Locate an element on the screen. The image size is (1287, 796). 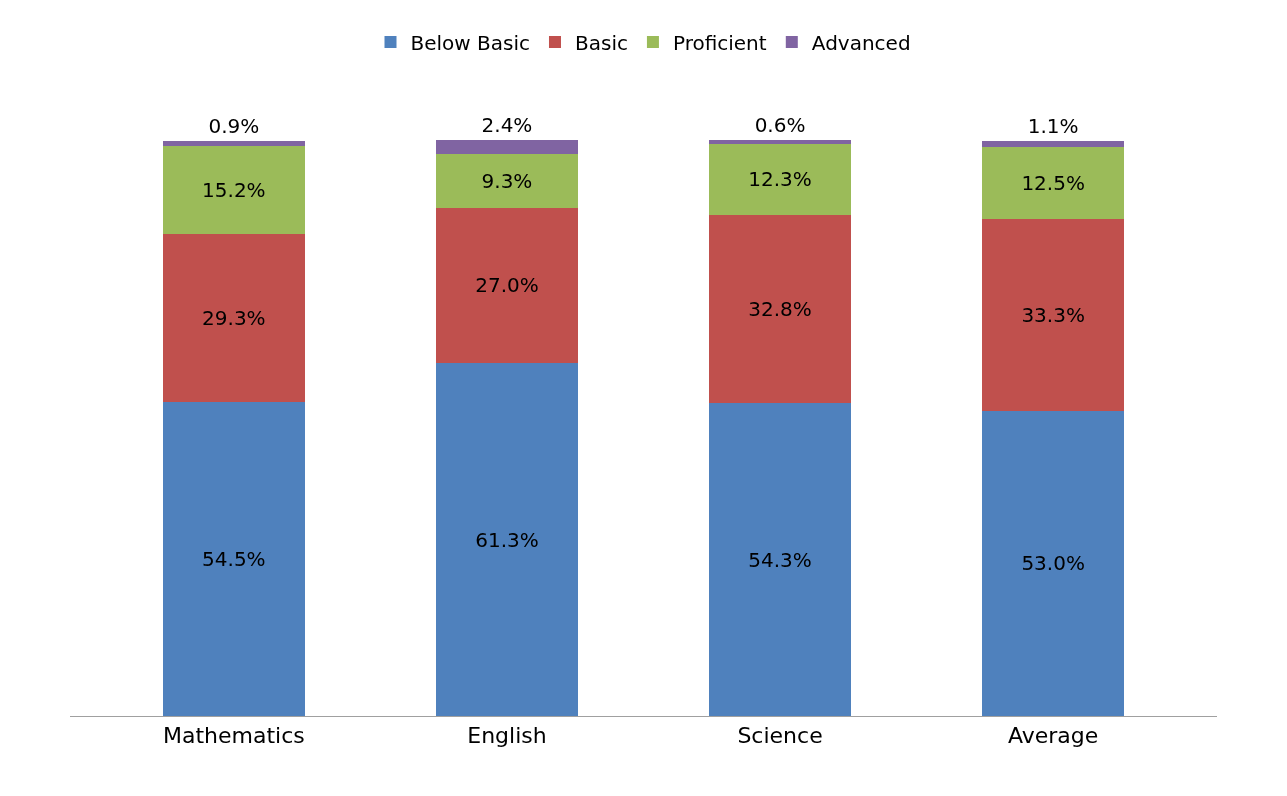
data-label: 61.3% is located at coordinates (507, 539).